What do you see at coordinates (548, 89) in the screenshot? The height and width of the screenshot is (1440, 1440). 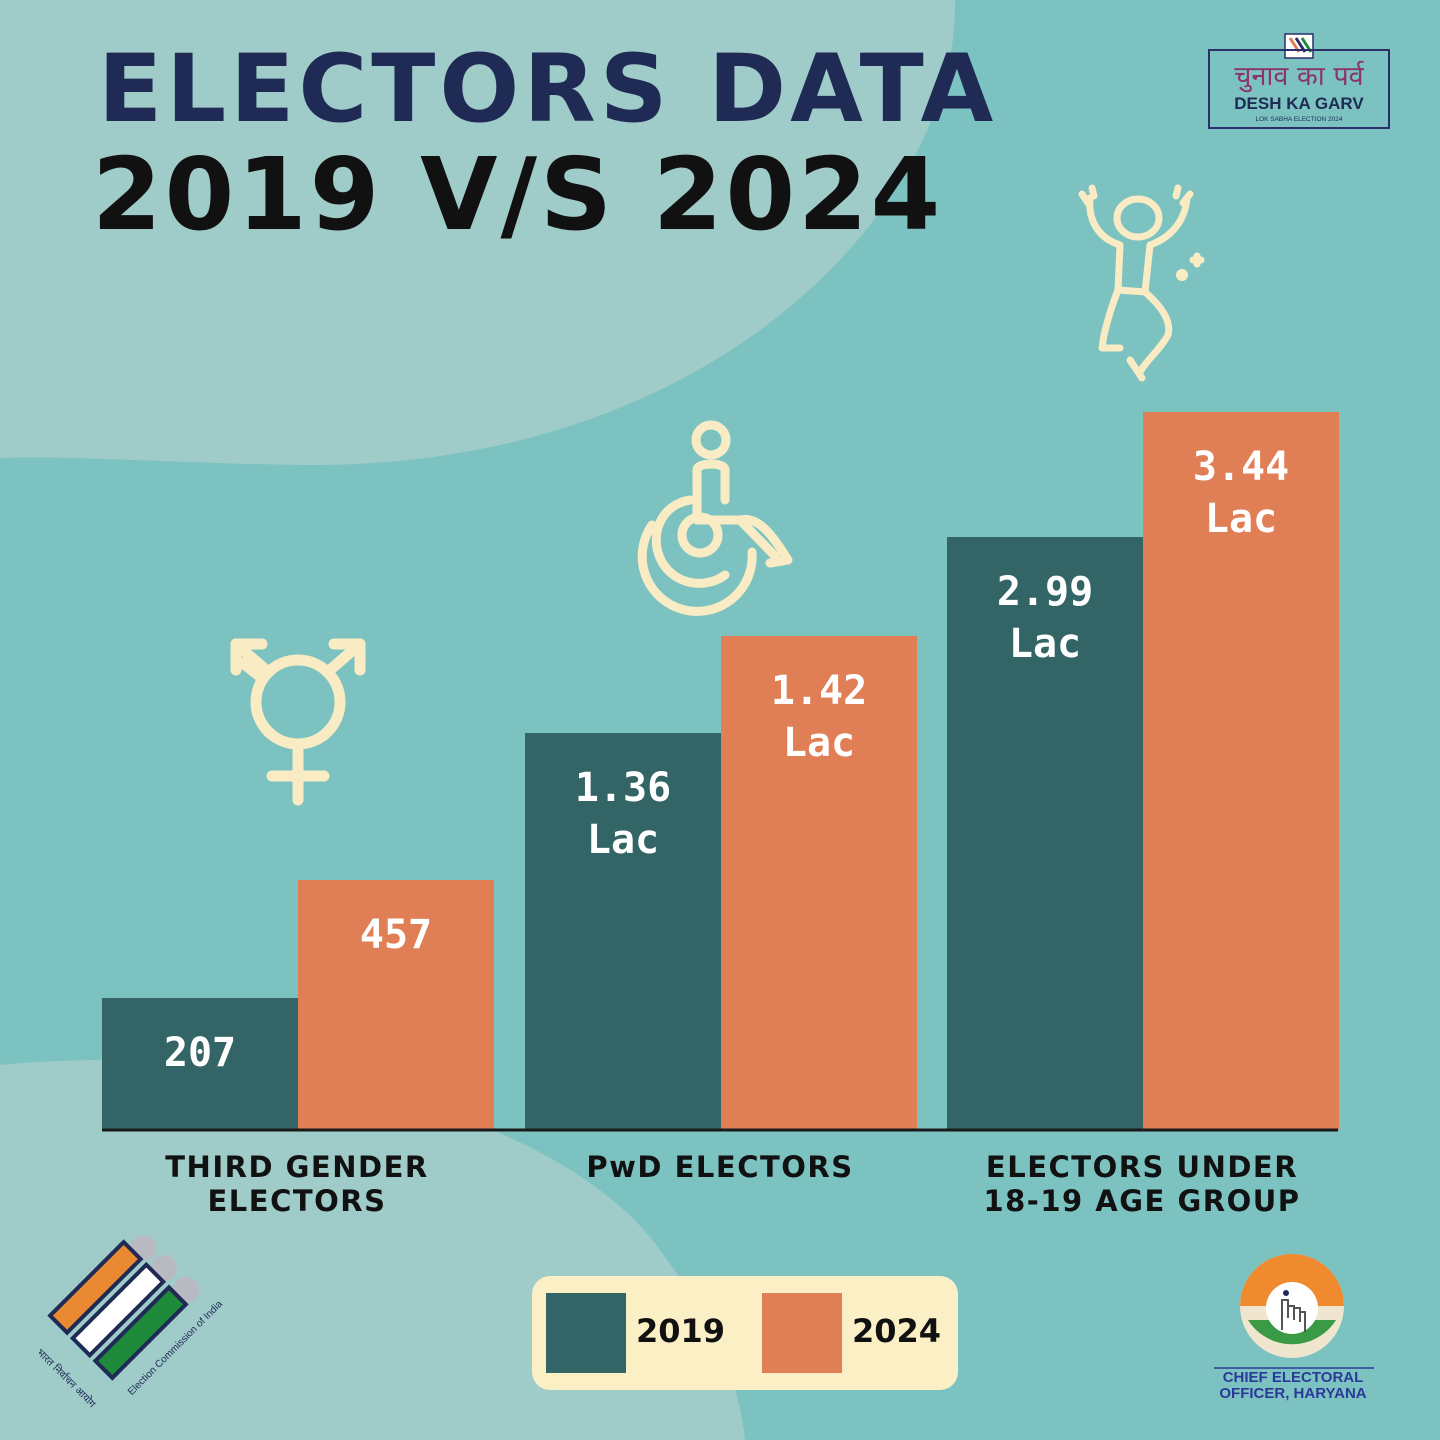 I see `page-title-line1: ELECTORS DATA` at bounding box center [548, 89].